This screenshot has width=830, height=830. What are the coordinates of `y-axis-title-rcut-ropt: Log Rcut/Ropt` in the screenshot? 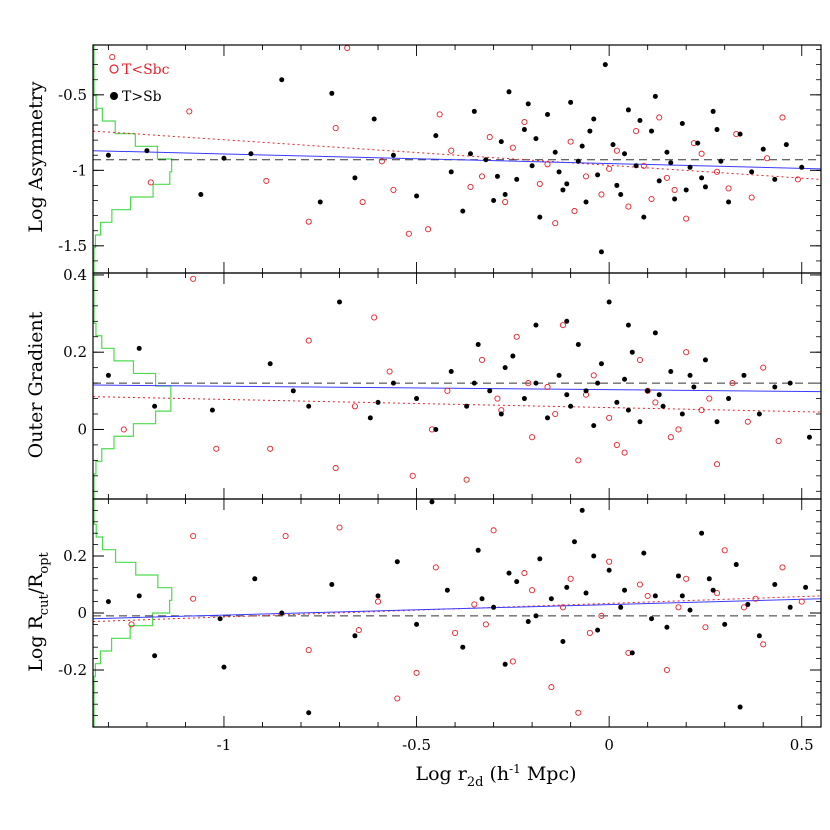 It's located at (38, 611).